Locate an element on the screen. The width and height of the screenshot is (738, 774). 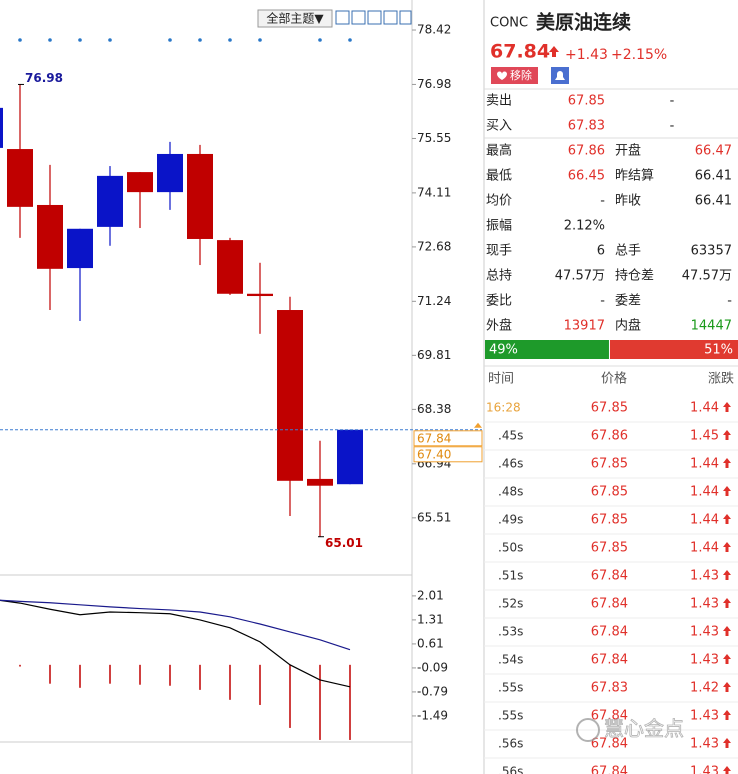
remove-button is located at coordinates (514, 75).